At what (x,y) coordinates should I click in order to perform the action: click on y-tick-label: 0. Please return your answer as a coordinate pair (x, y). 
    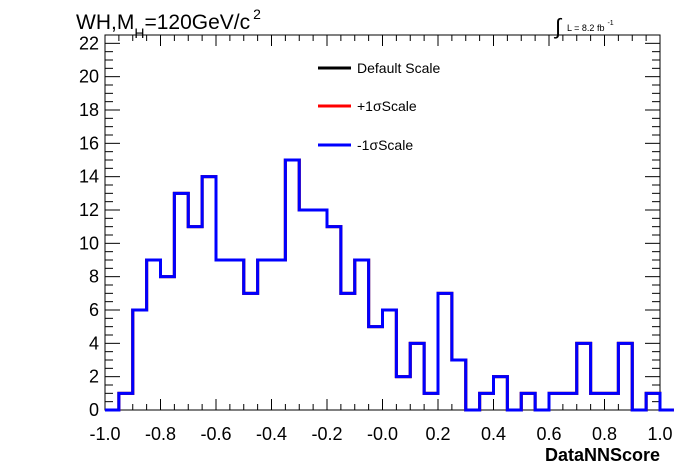
    Looking at the image, I should click on (94, 410).